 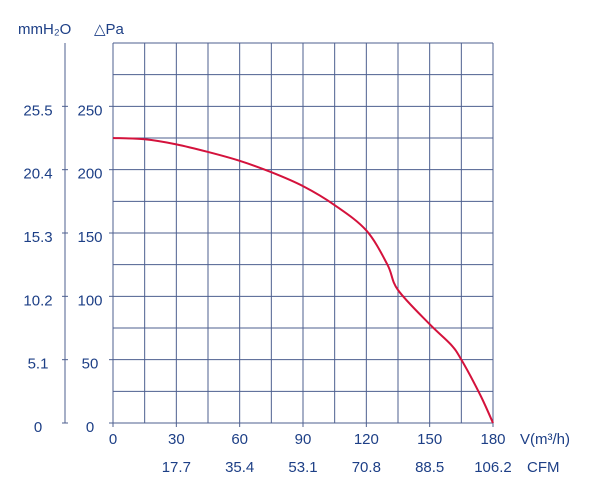 I want to click on x-axis-title: V(m³/h), so click(x=545, y=439).